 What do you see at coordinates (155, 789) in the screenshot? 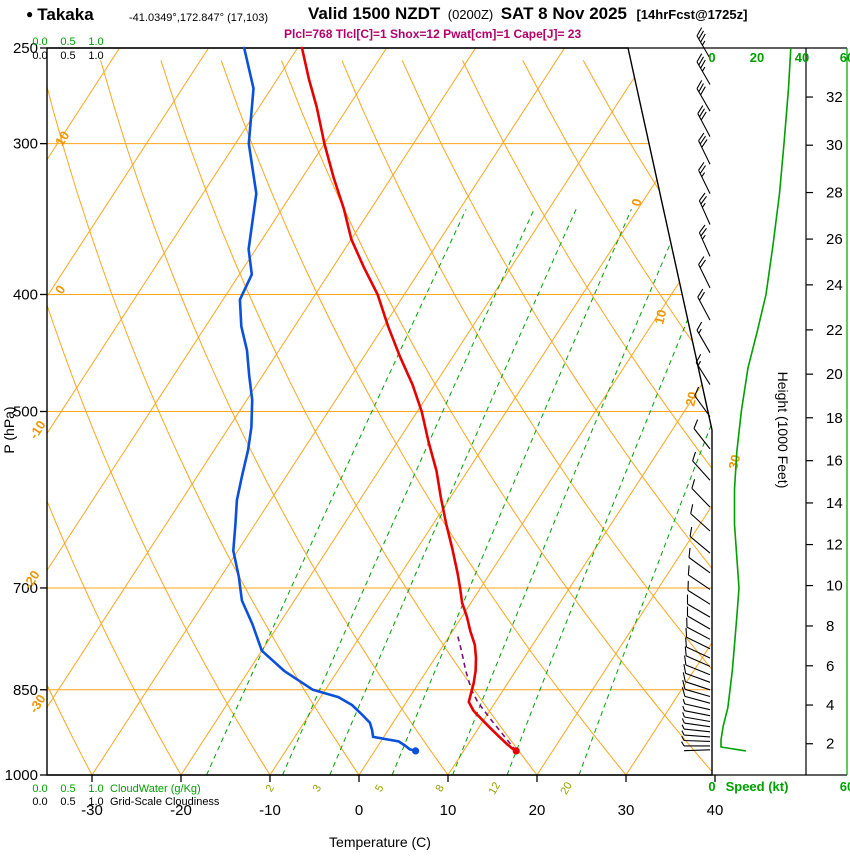
I see `cloudwater-scale-title: CloudWater (g/Kg)` at bounding box center [155, 789].